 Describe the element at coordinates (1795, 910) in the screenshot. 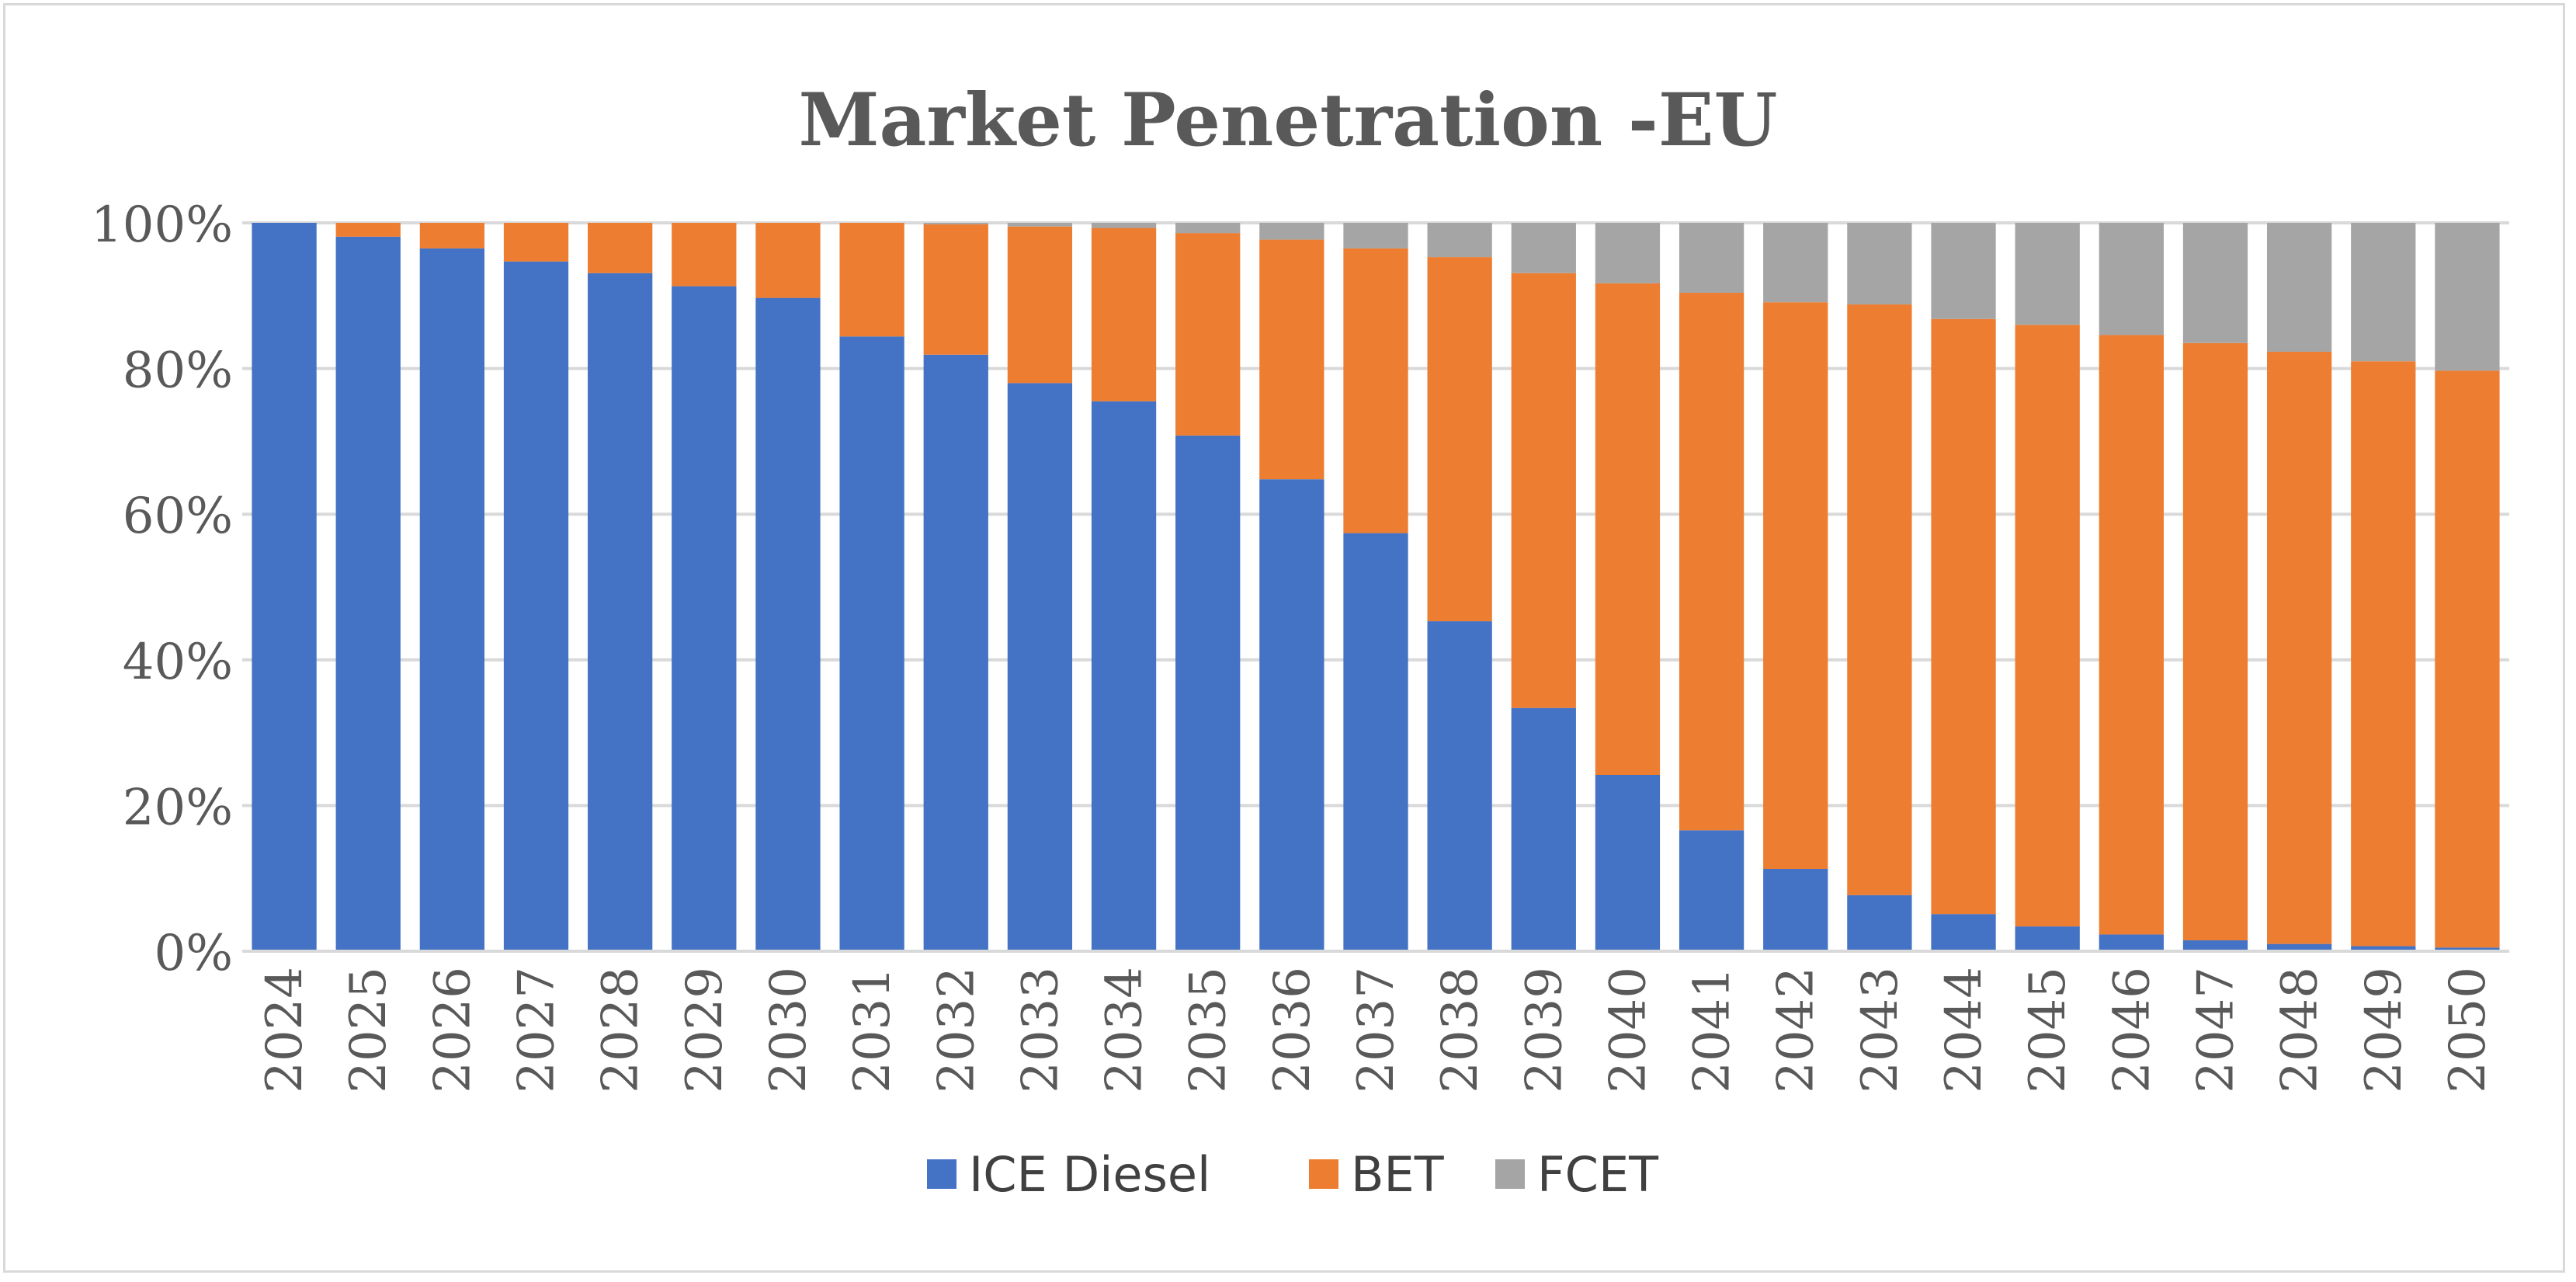

I see `bar-ice-diesel-2042` at that location.